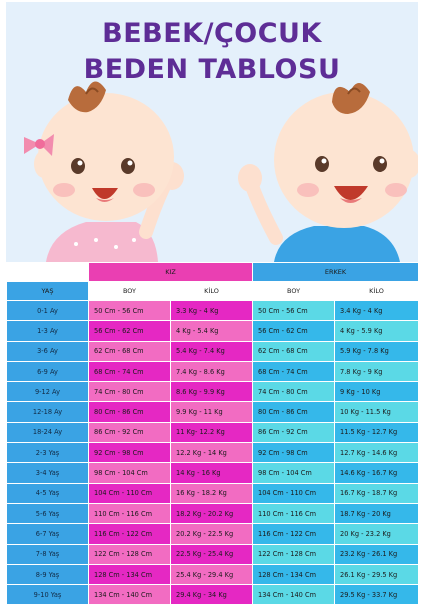 This screenshot has height=605, width=424. I want to click on title-line-1: BEBEK/ÇOCUK, so click(212, 33).